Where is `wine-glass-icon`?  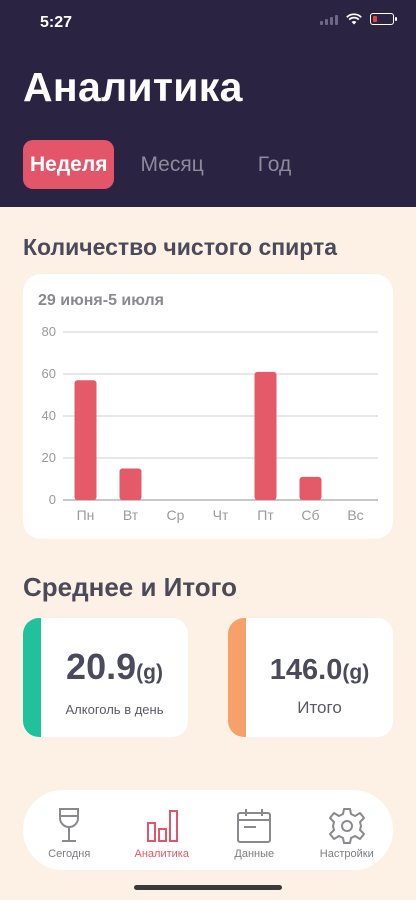
wine-glass-icon is located at coordinates (69, 825).